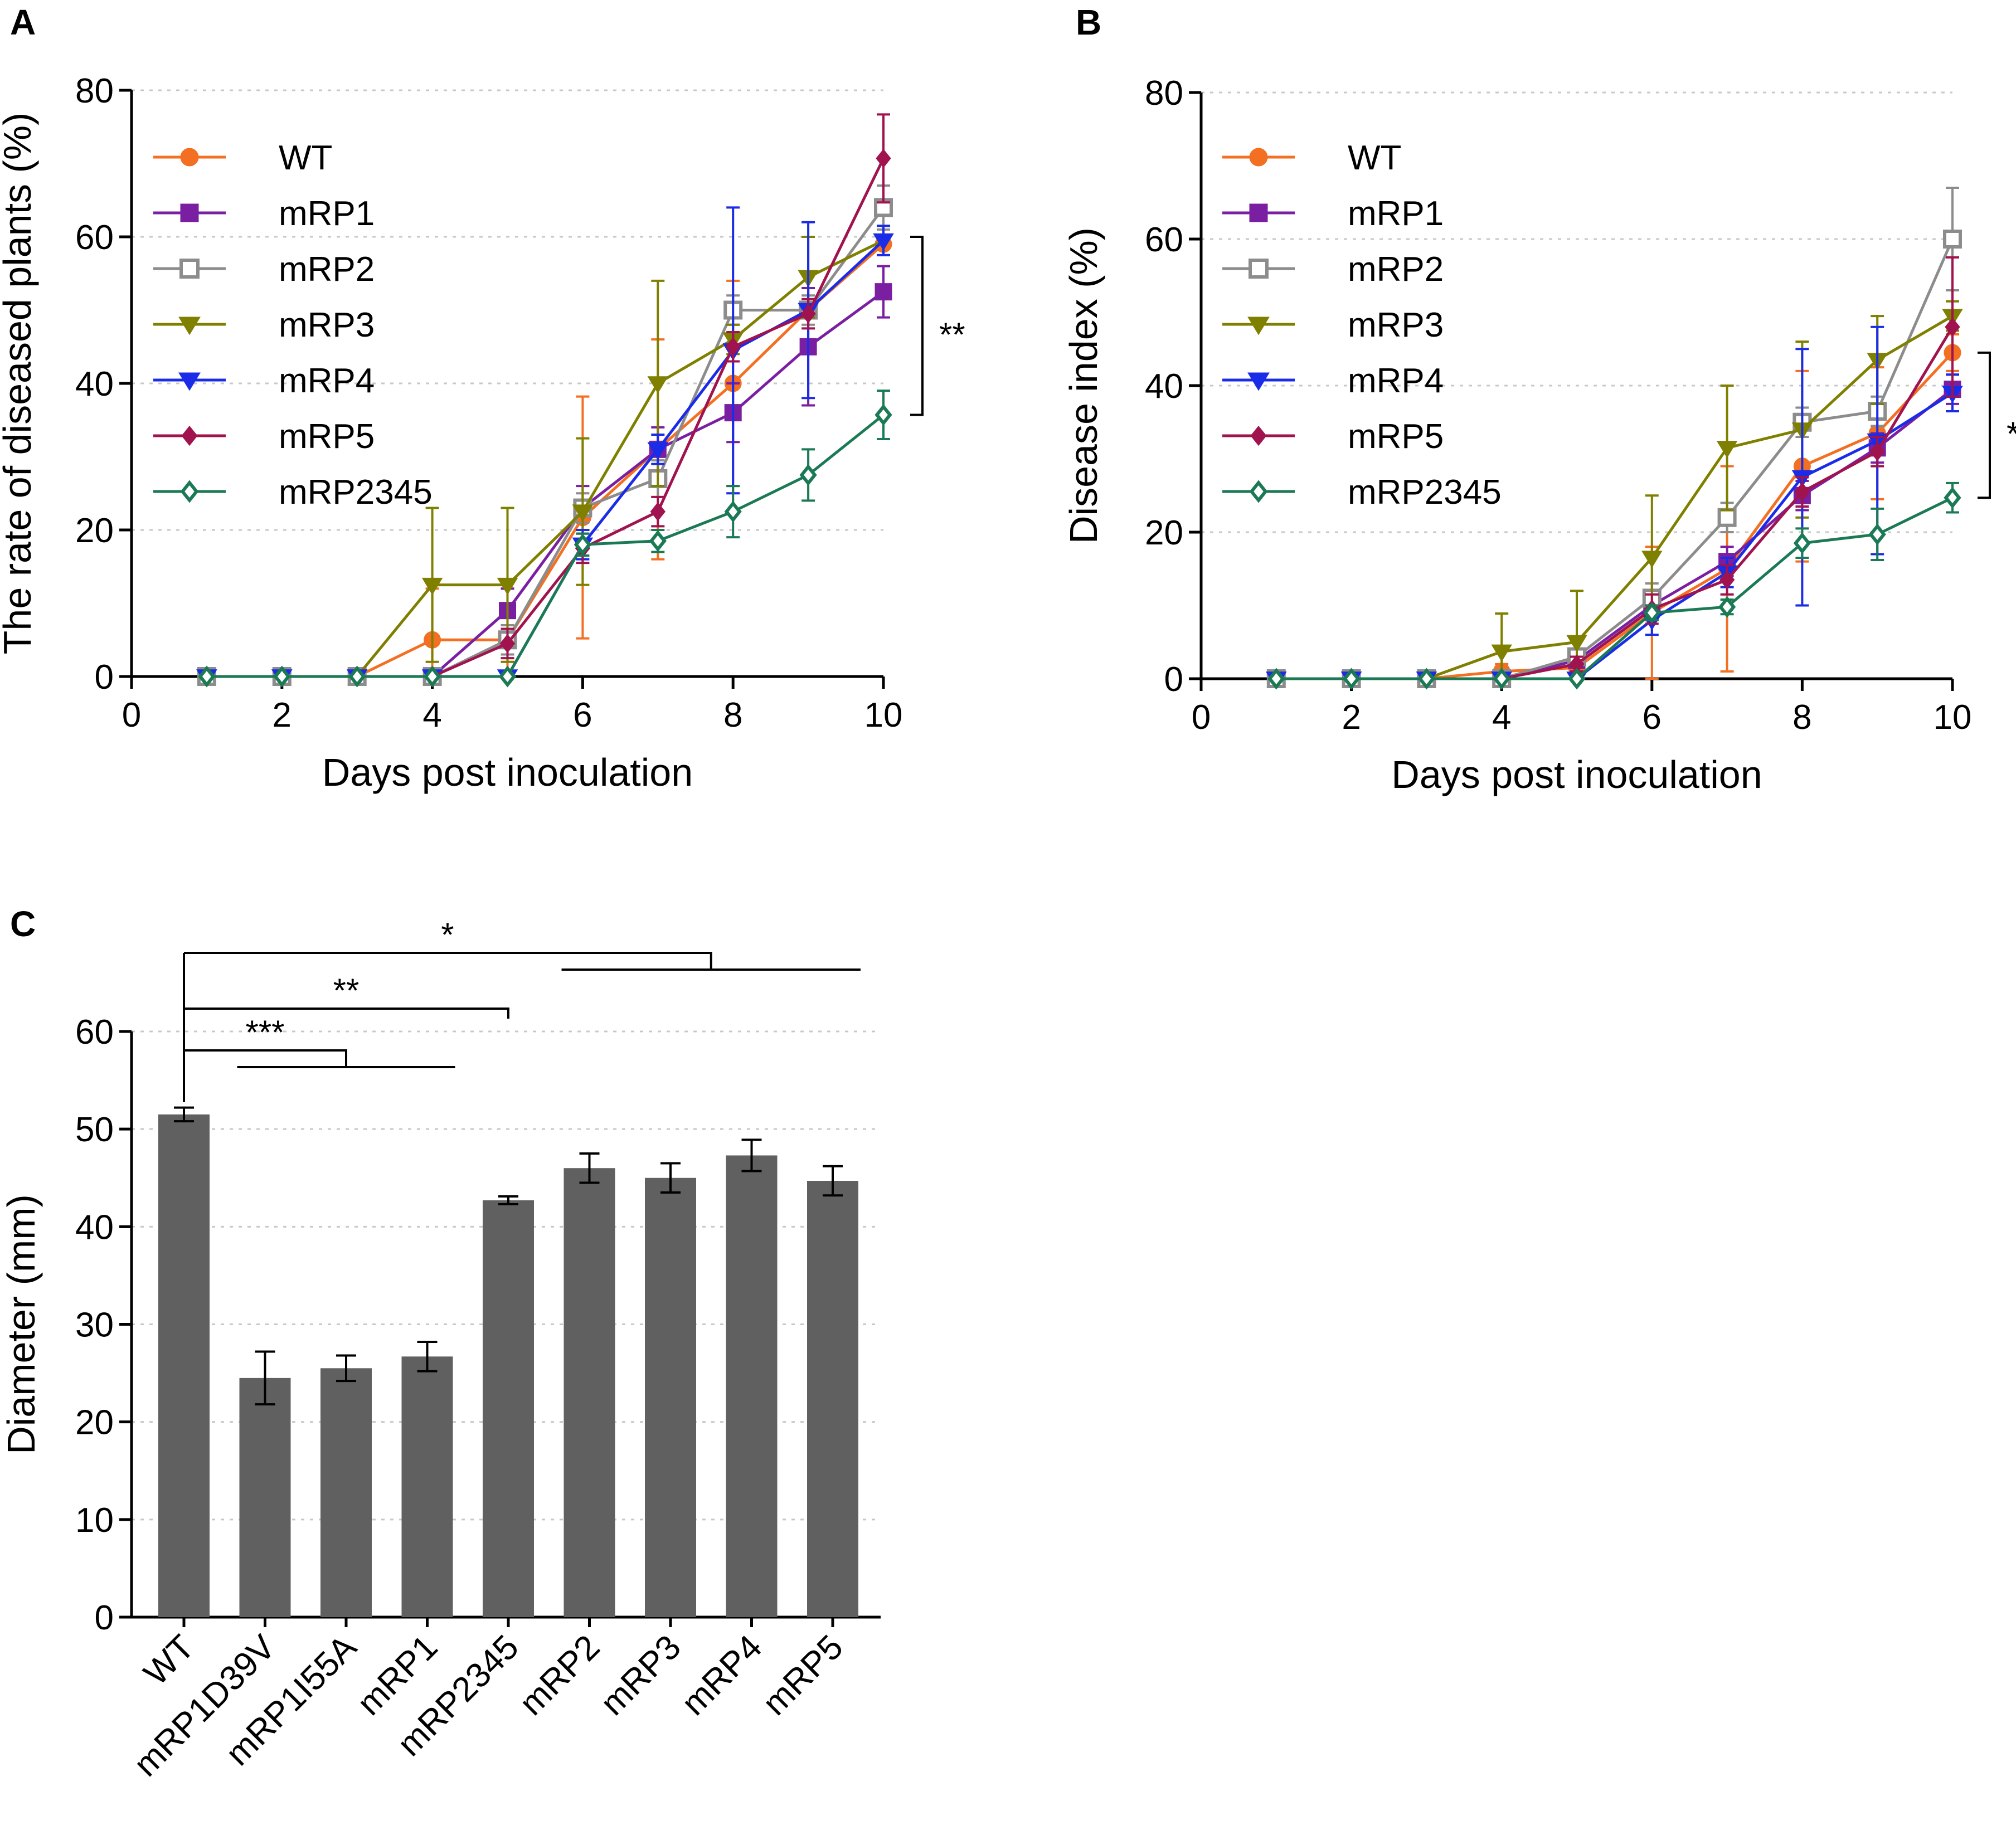  Describe the element at coordinates (803, 1675) in the screenshot. I see `x-tick-label: mRP5` at that location.